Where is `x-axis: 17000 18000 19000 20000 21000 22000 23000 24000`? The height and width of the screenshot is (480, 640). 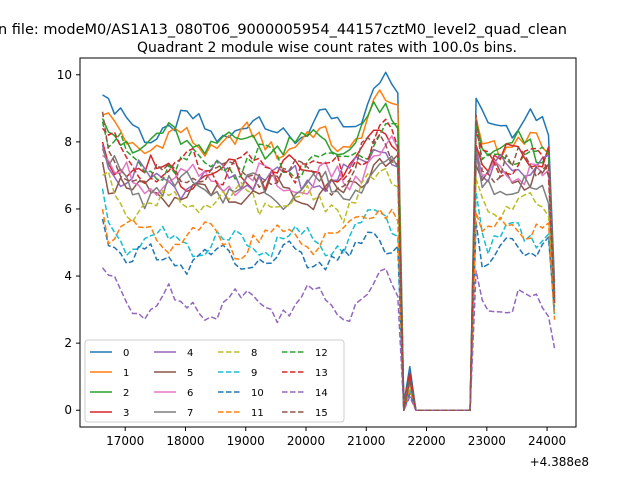 x-axis: 17000 18000 19000 20000 21000 22000 23000 24000 is located at coordinates (336, 437).